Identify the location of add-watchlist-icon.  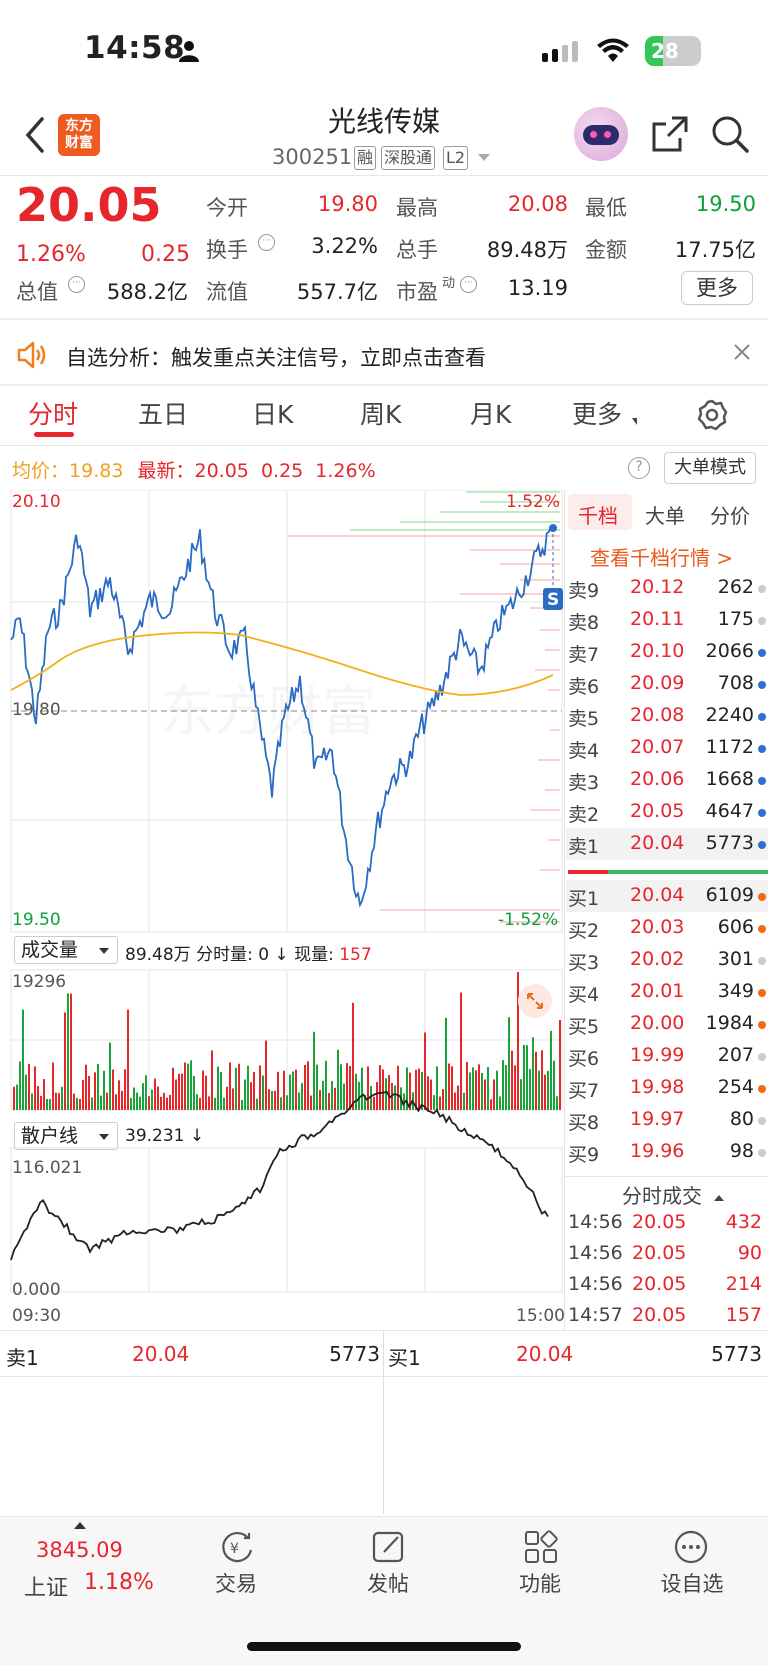
(691, 1549).